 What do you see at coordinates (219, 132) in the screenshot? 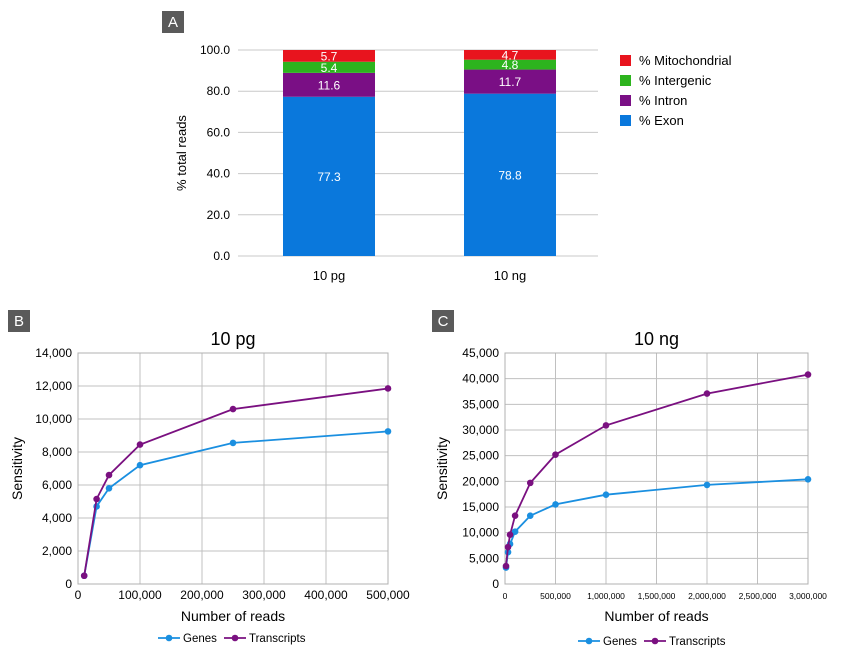
I see `y-tick-label: 60.0` at bounding box center [219, 132].